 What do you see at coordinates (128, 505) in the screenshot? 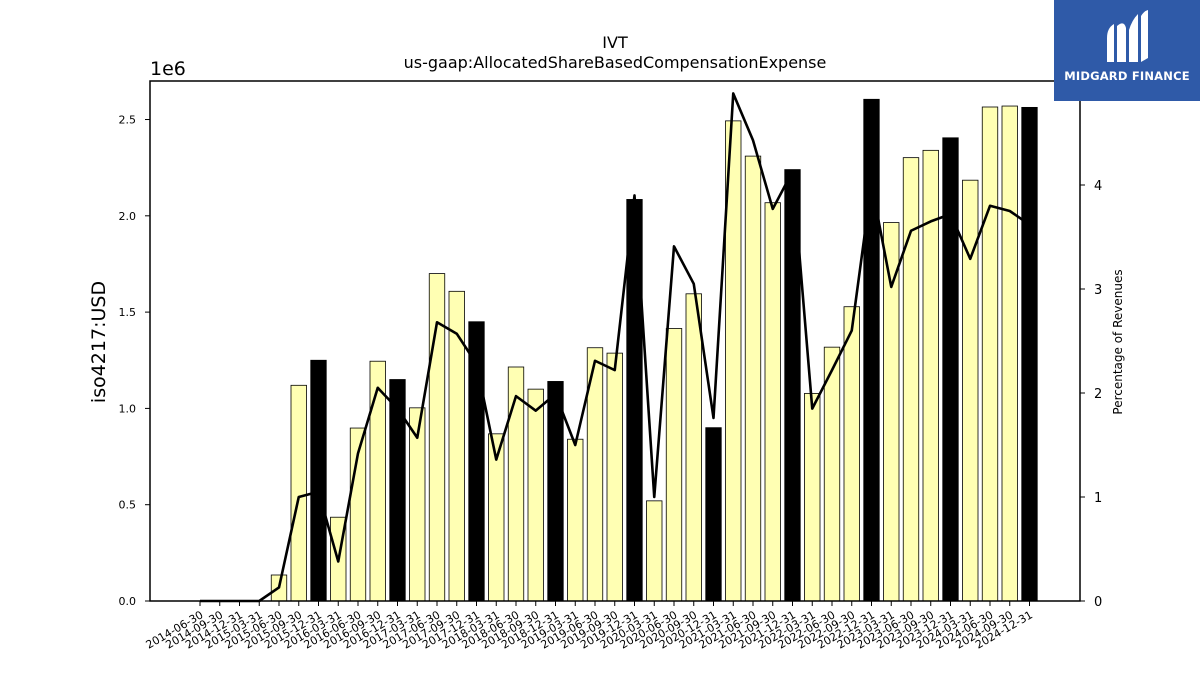
I see `y-tick-label: 0.5` at bounding box center [128, 505].